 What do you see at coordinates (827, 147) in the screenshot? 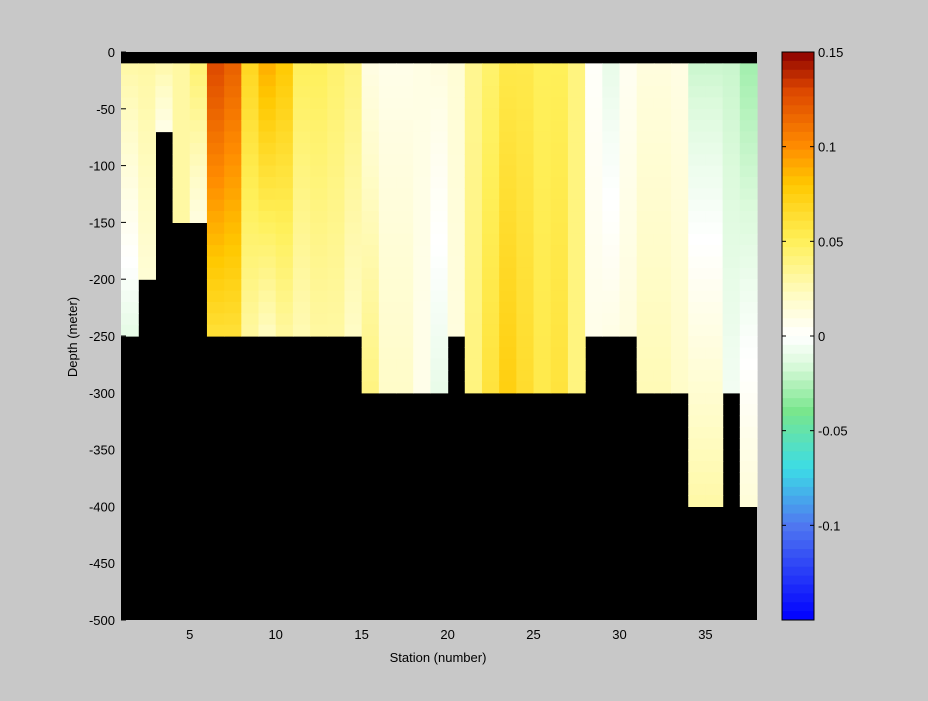
I see `colorbar-tick-label: 0.1` at bounding box center [827, 147].